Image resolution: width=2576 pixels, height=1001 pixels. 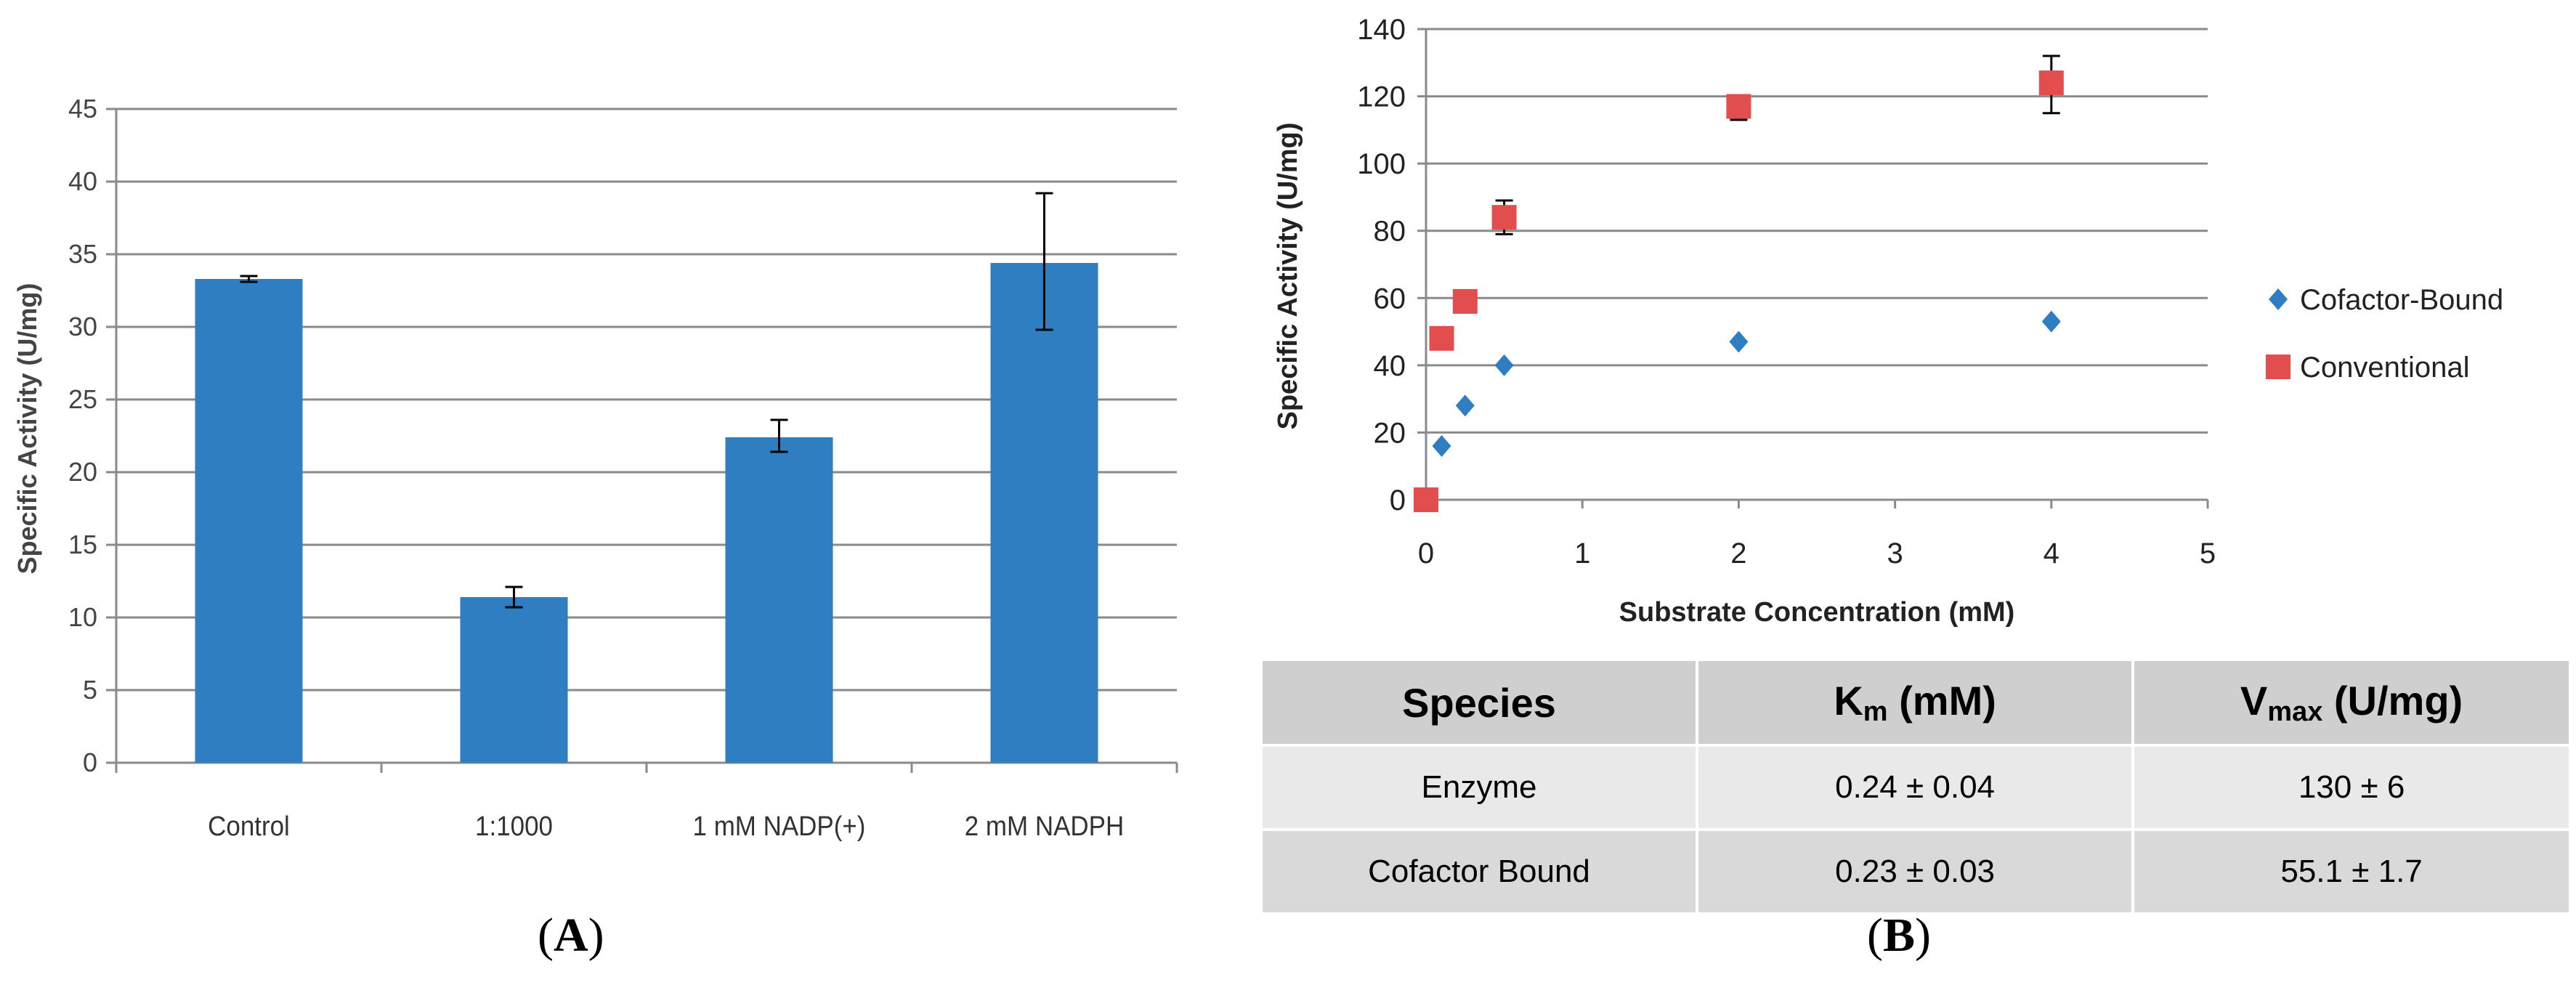 What do you see at coordinates (2254, 701) in the screenshot?
I see `header-vmax-main: V` at bounding box center [2254, 701].